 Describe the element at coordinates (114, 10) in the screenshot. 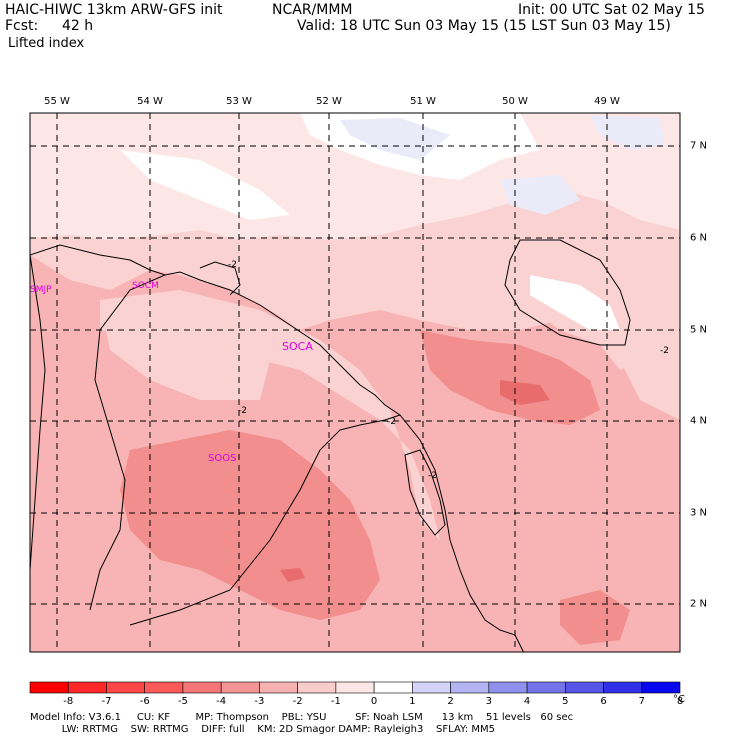

I see `model-title: HAIC-HIWC 13km ARW-GFS init` at that location.